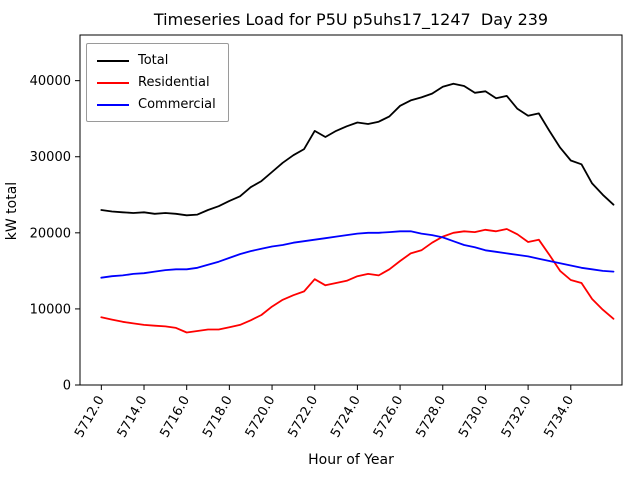 The image size is (640, 480). I want to click on legend: Total Residential Commercial, so click(157, 82).